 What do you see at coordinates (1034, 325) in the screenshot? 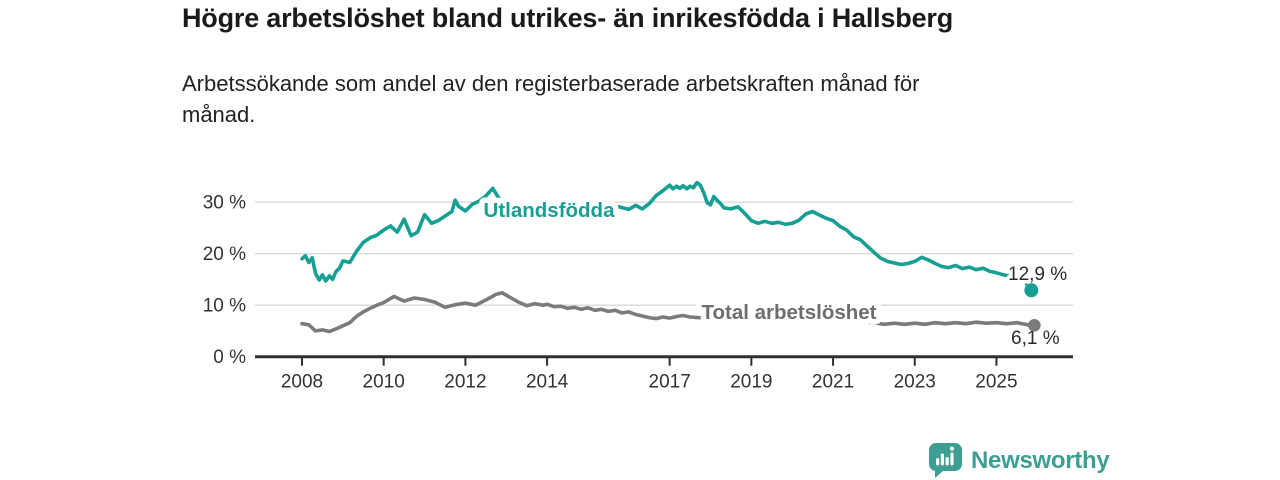
I see `total-arbetsloshet-end-dot` at bounding box center [1034, 325].